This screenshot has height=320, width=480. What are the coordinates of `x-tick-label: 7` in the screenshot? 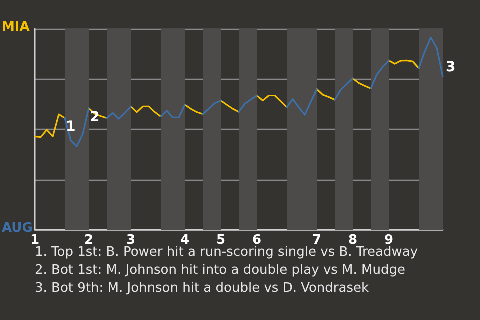 It's located at (317, 240).